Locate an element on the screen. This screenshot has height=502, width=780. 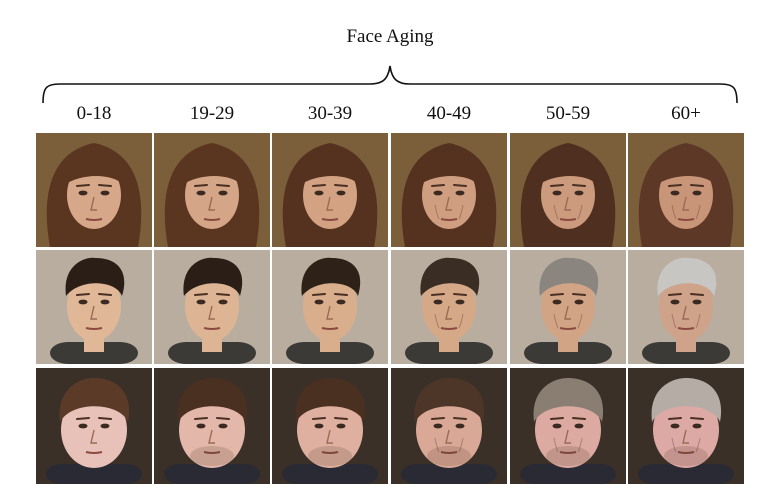
age-label-3: 30-39 is located at coordinates (330, 113).